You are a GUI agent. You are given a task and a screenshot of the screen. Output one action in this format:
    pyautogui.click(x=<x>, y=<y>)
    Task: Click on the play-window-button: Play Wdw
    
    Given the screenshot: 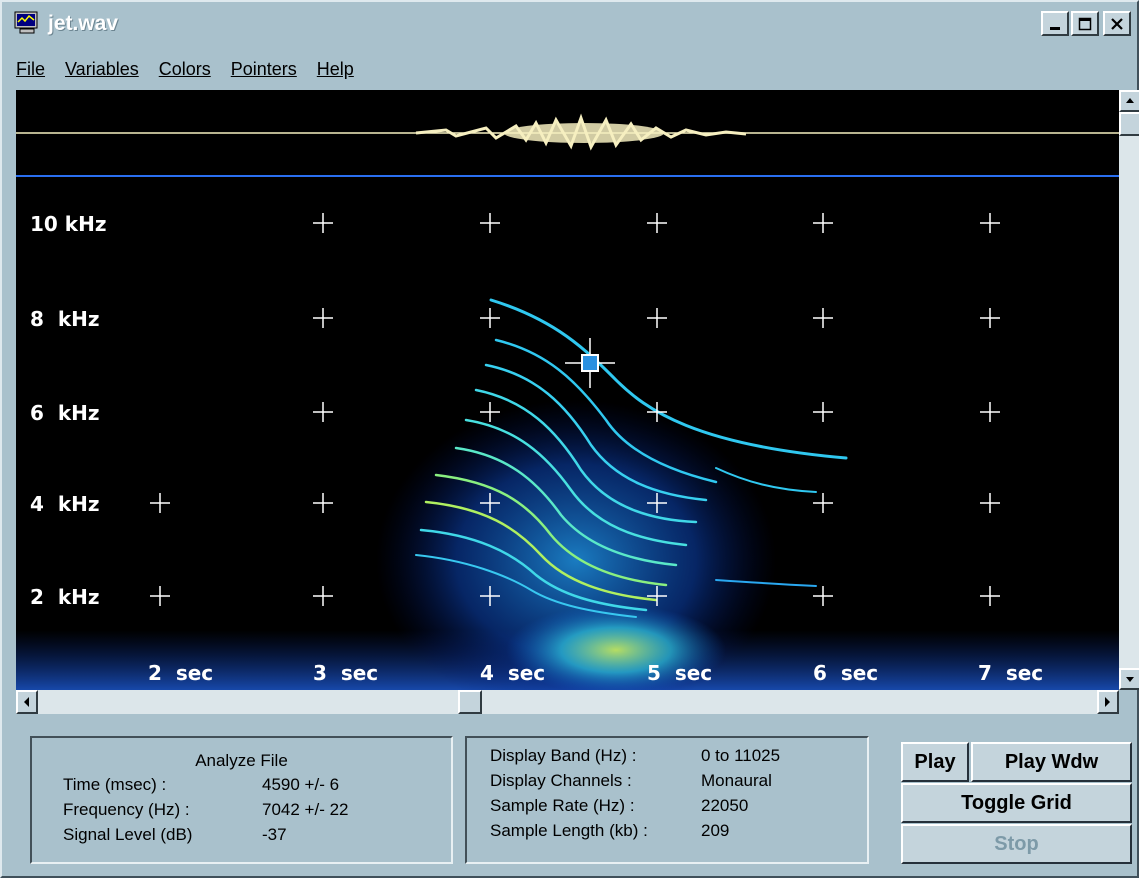 What is the action you would take?
    pyautogui.click(x=1051, y=762)
    